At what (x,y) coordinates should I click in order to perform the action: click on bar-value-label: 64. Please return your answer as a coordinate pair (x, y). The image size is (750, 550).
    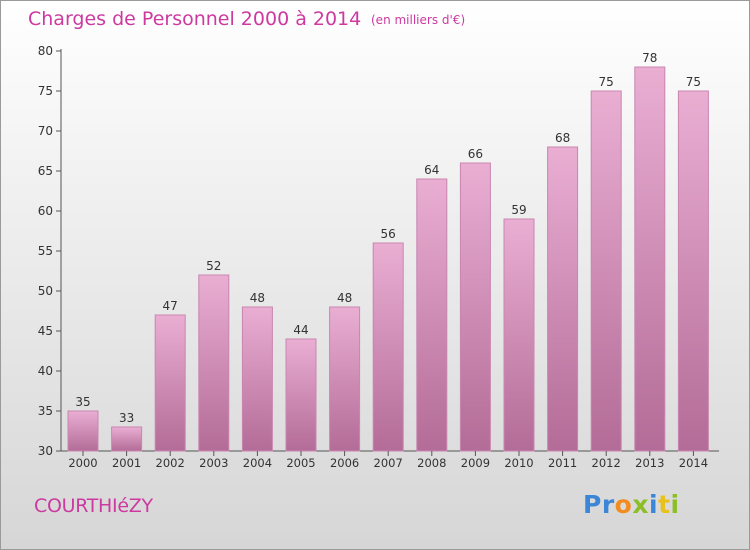
    Looking at the image, I should click on (431, 170).